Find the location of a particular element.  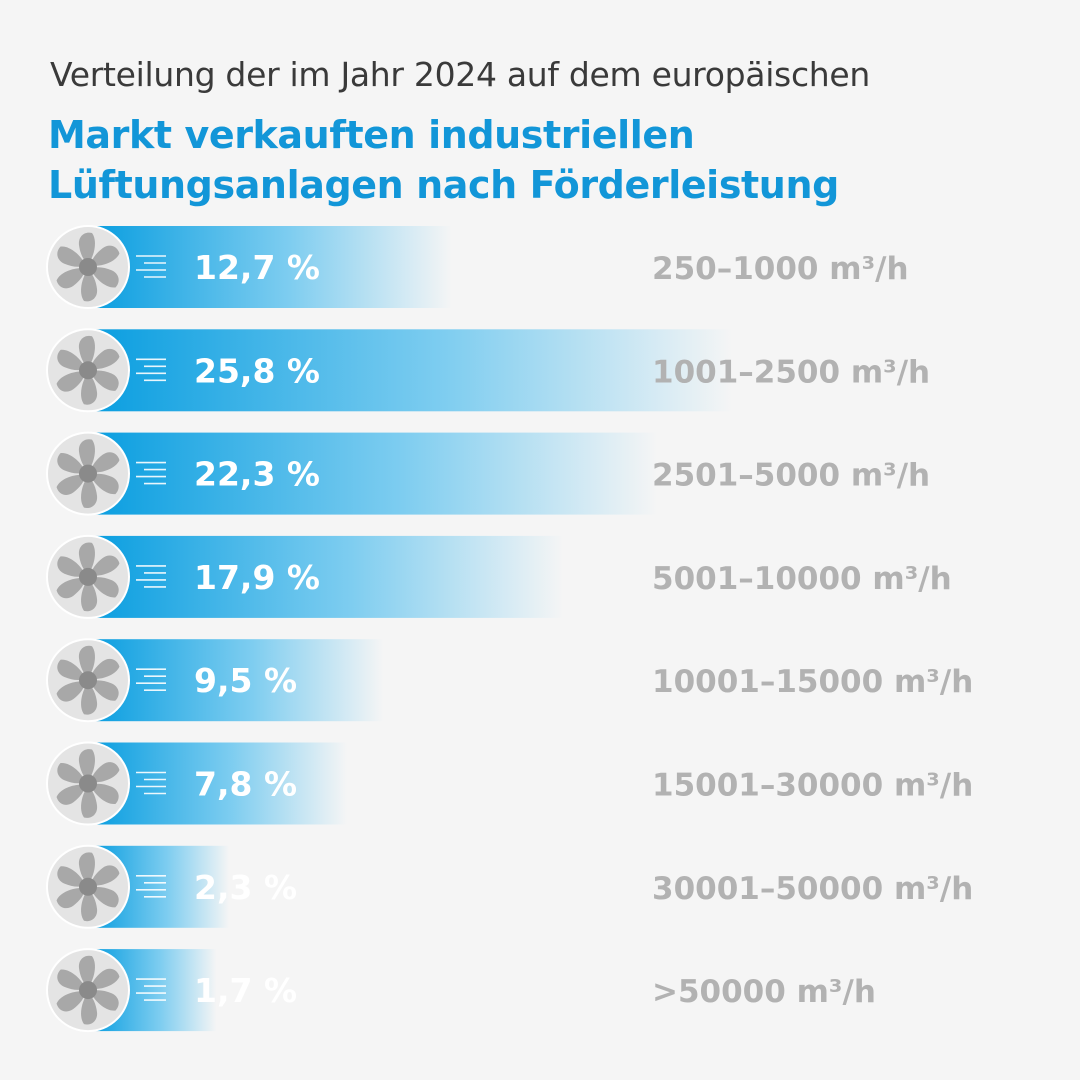

bar-row: 7,8 % 15001–30000 m³/h is located at coordinates (509, 783).